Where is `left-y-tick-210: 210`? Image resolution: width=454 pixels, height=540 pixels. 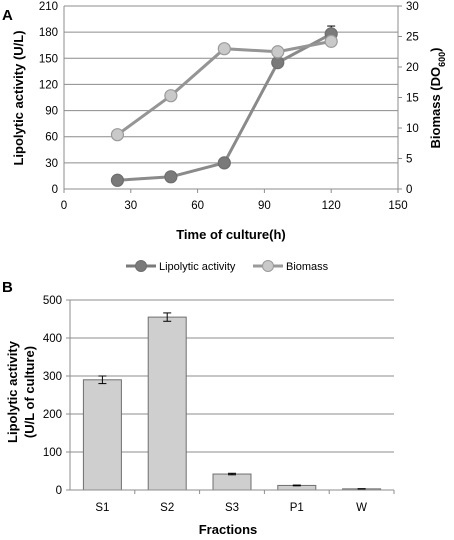 left-y-tick-210: 210 is located at coordinates (48, 7).